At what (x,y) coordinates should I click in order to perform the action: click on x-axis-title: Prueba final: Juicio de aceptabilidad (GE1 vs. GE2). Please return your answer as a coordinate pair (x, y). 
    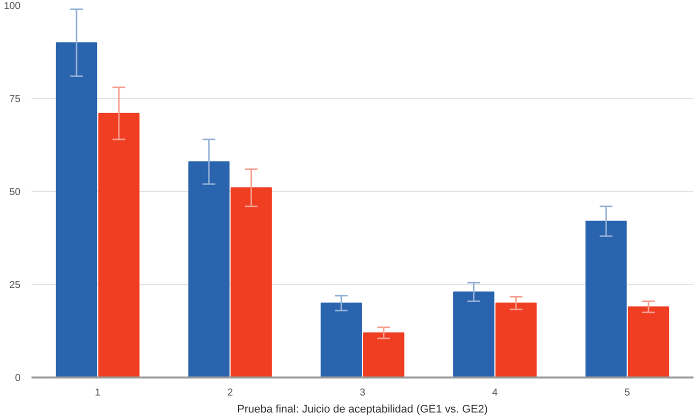
    Looking at the image, I should click on (362, 410).